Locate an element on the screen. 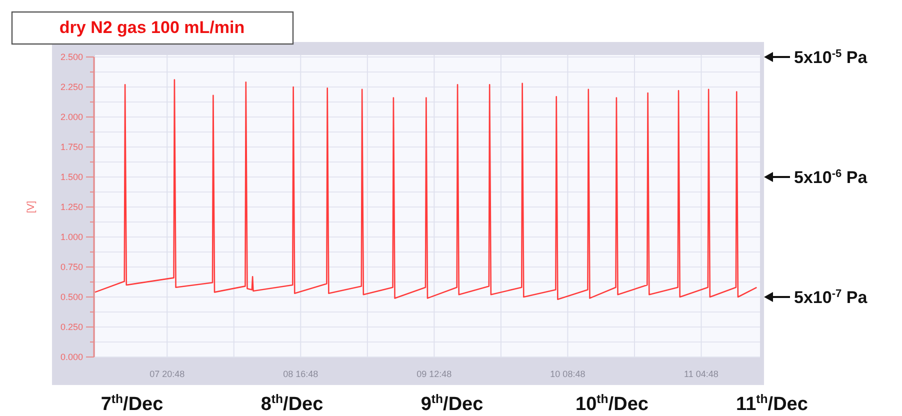  text: 5x10$^{-6}$ Pa is located at coordinates (831, 177).